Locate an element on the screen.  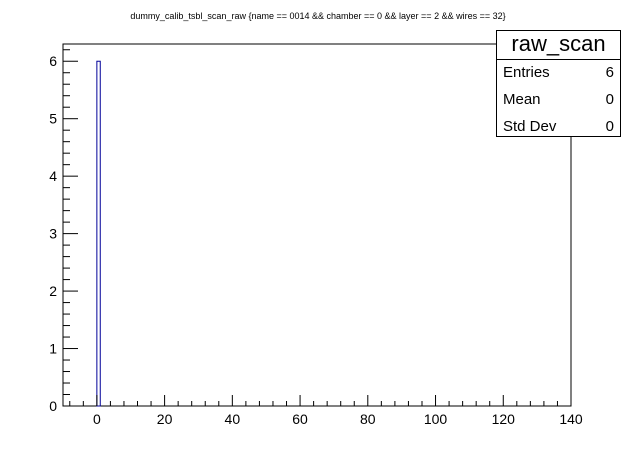
y-tick-label: 5 is located at coordinates (53, 119).